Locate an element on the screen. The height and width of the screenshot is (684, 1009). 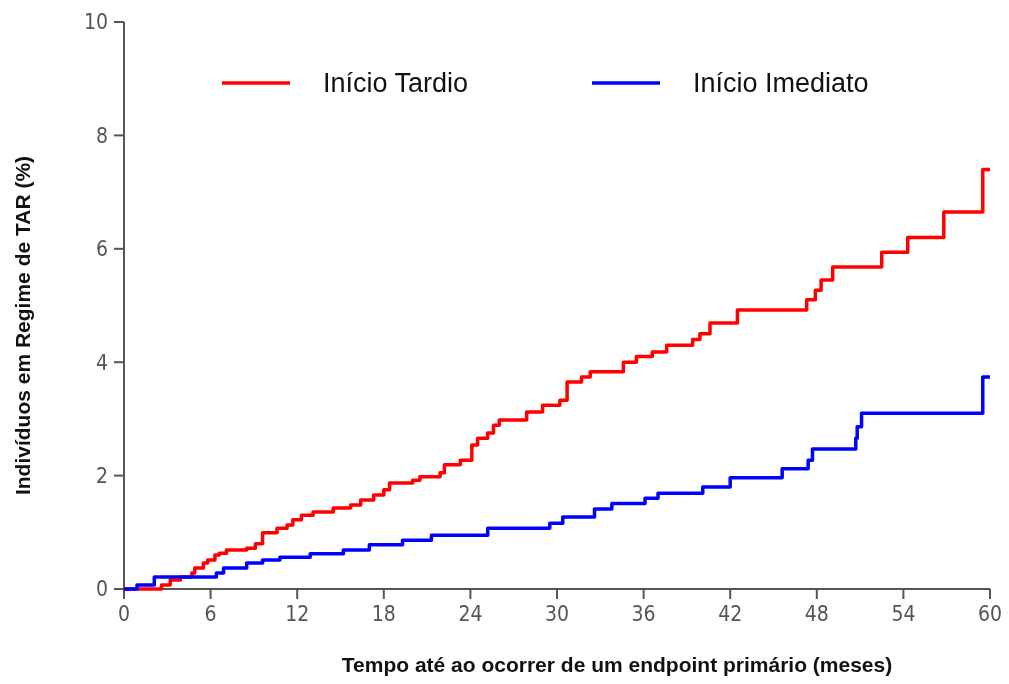
y-tick-label: 2 is located at coordinates (101, 475).